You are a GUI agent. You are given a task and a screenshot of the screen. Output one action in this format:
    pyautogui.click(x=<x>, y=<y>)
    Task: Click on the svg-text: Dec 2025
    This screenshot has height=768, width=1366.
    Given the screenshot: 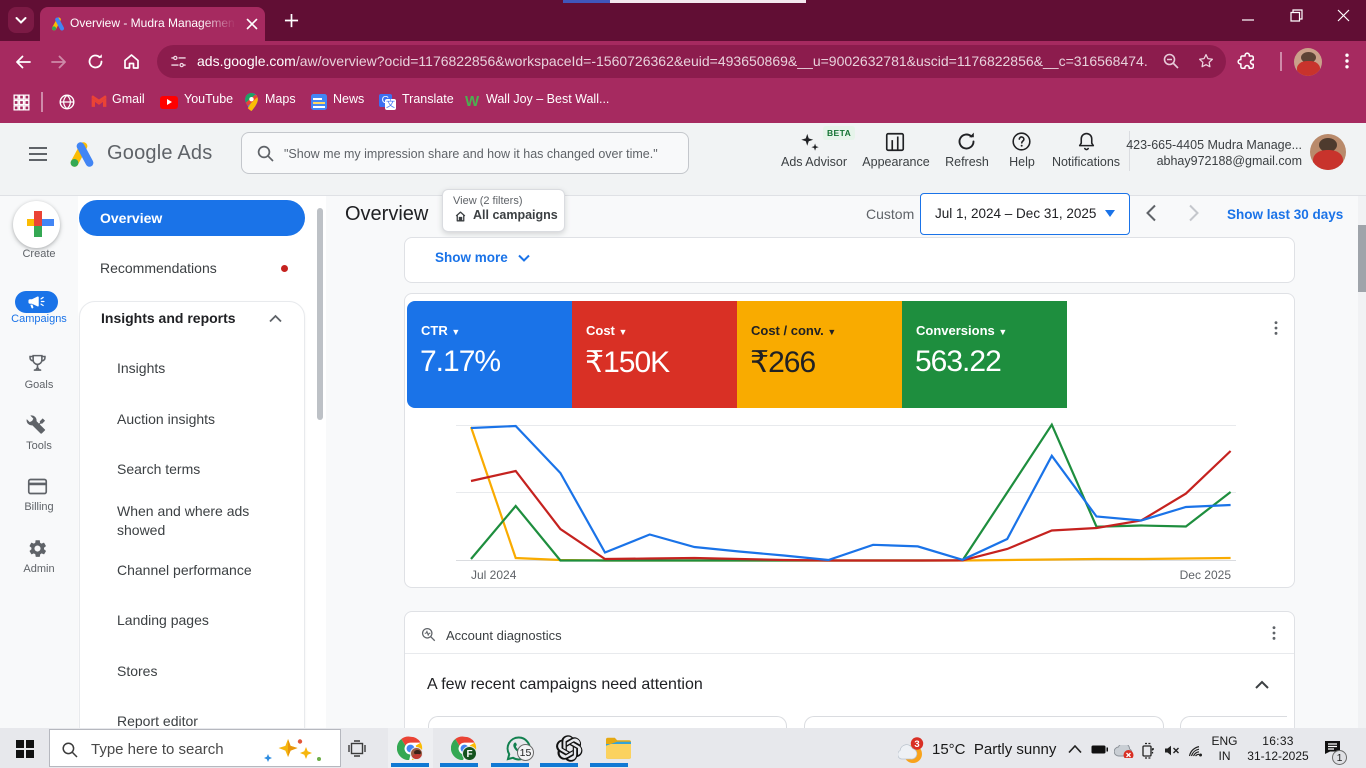 What is the action you would take?
    pyautogui.click(x=1206, y=575)
    